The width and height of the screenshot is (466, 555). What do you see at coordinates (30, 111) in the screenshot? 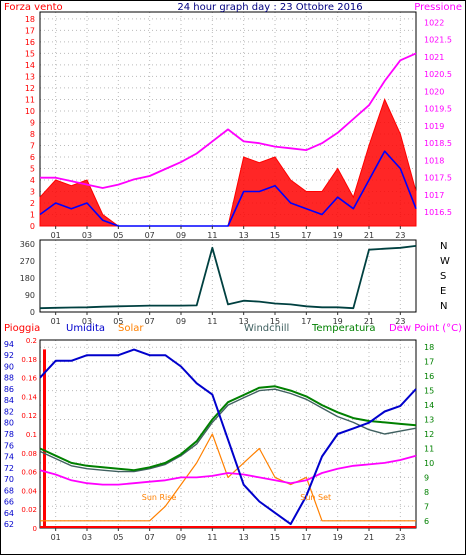
I see `wind-tick-label: 10` at bounding box center [30, 111].